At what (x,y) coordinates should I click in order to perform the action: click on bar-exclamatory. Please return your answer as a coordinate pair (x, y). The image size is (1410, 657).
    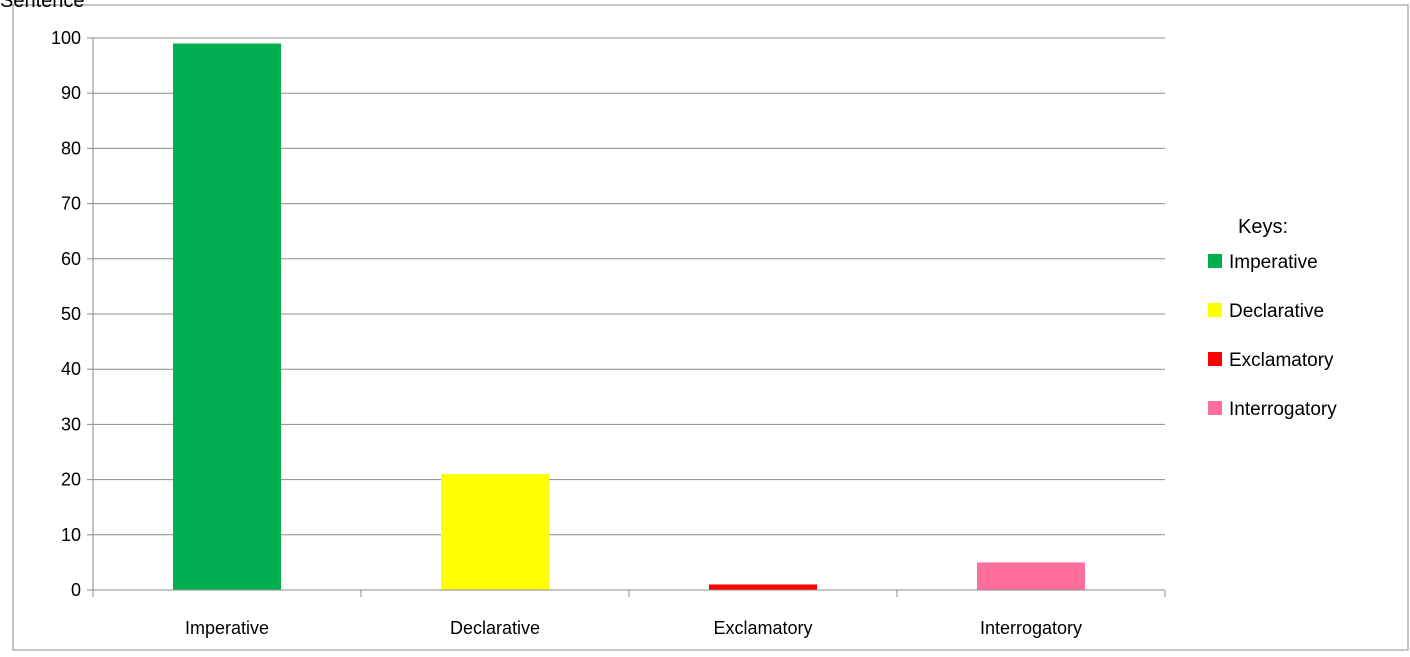
    Looking at the image, I should click on (763, 587).